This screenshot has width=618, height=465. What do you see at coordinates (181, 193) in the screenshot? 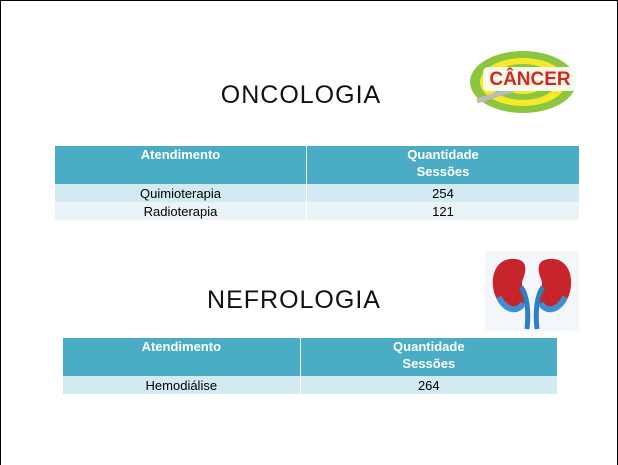
I see `table-cell: Quimioterapia` at bounding box center [181, 193].